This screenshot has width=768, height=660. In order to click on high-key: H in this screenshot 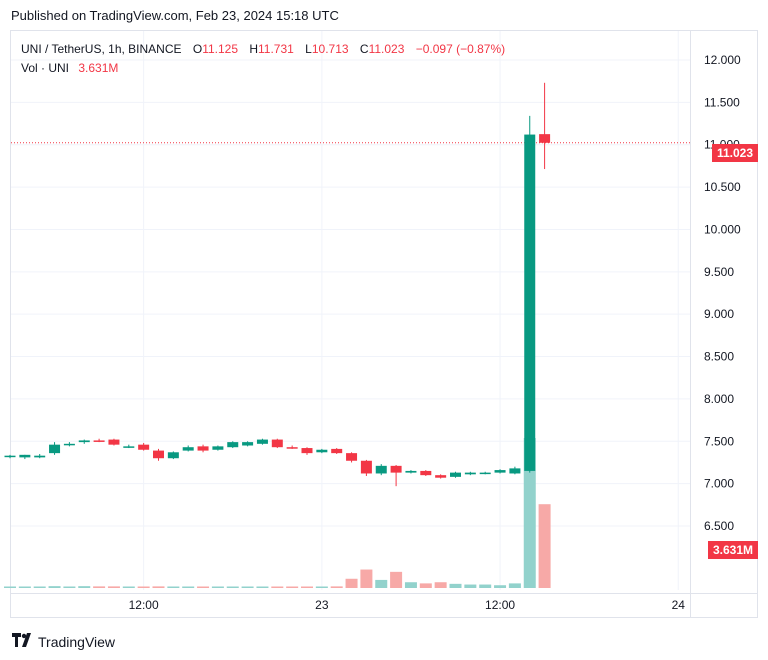, I will do `click(254, 49)`.